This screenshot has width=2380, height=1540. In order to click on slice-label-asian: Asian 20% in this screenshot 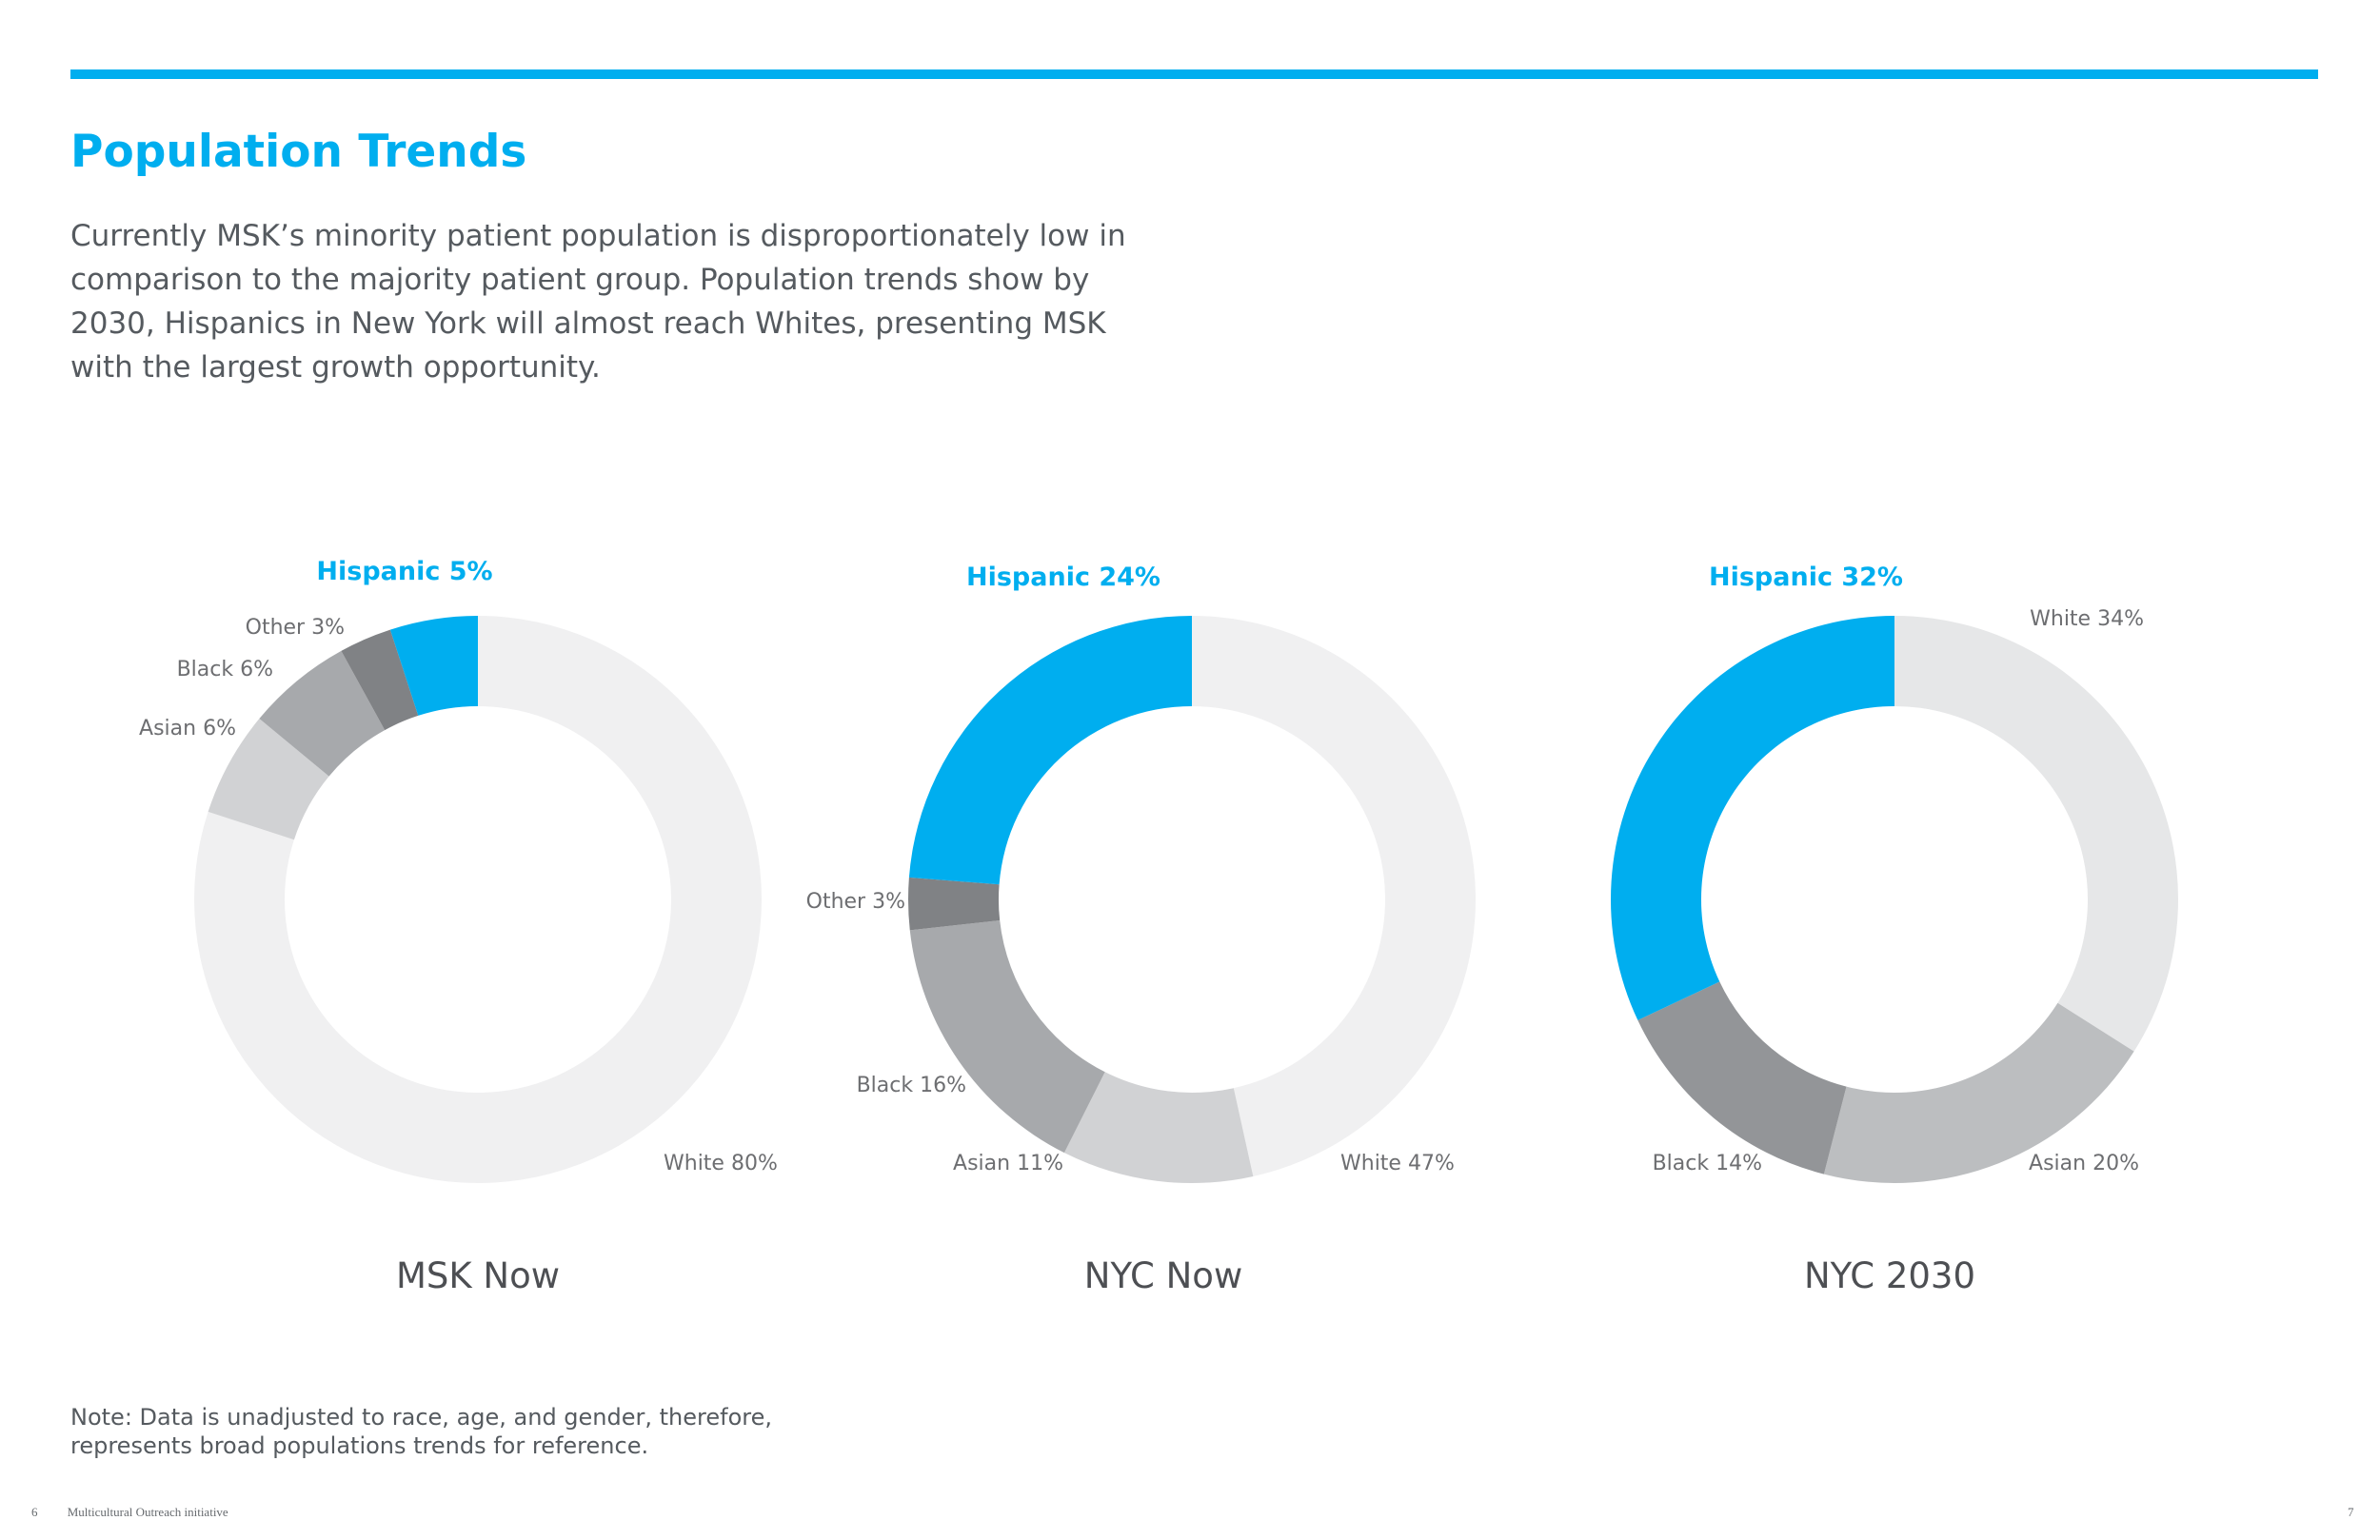, I will do `click(2084, 1163)`.